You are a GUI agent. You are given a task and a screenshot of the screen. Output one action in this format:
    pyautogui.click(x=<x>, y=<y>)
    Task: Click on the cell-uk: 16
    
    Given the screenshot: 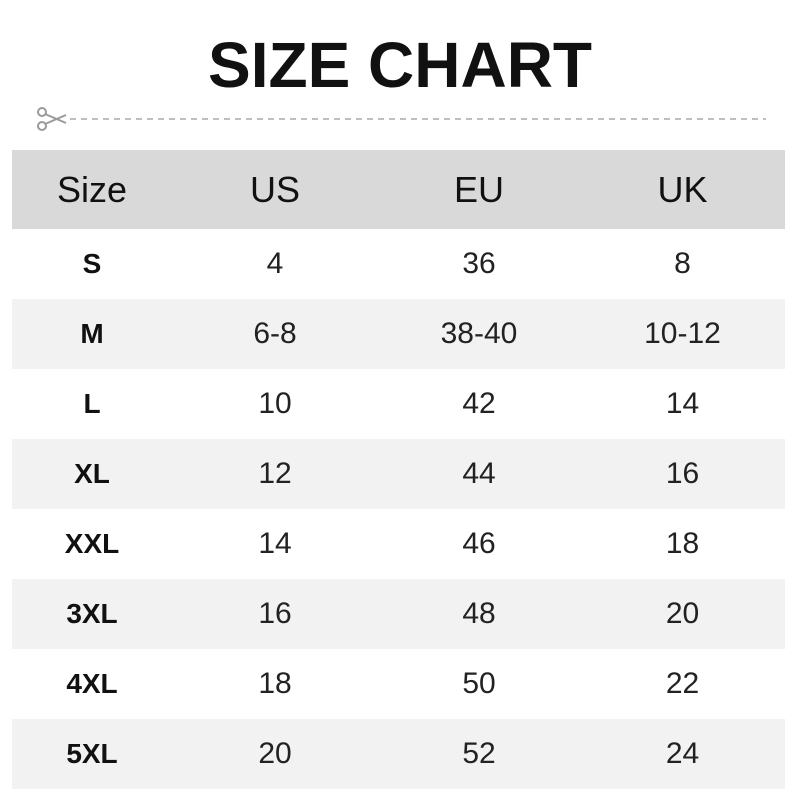 What is the action you would take?
    pyautogui.click(x=682, y=473)
    